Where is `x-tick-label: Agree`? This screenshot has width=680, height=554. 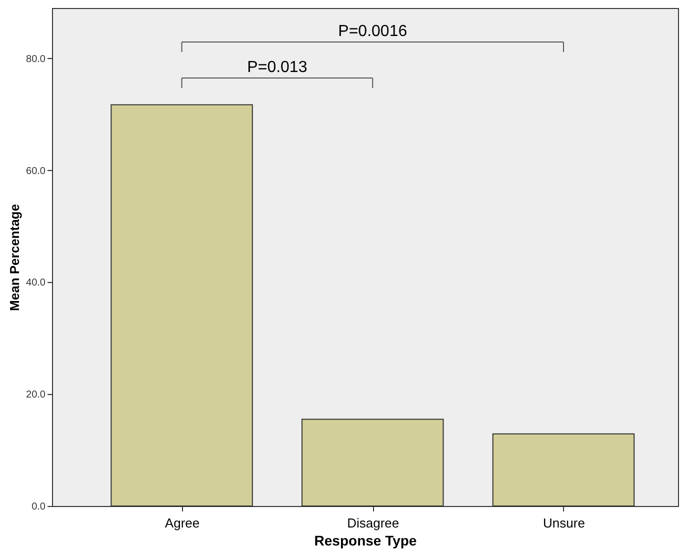 x-tick-label: Agree is located at coordinates (182, 523).